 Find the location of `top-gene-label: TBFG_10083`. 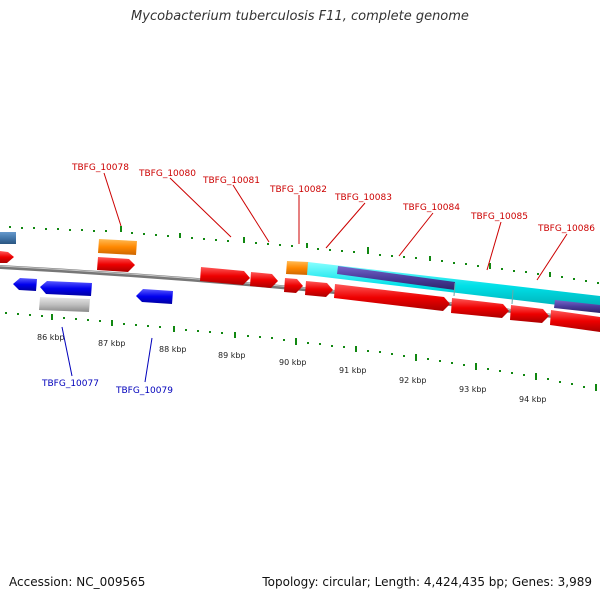

top-gene-label: TBFG_10083 is located at coordinates (363, 198).